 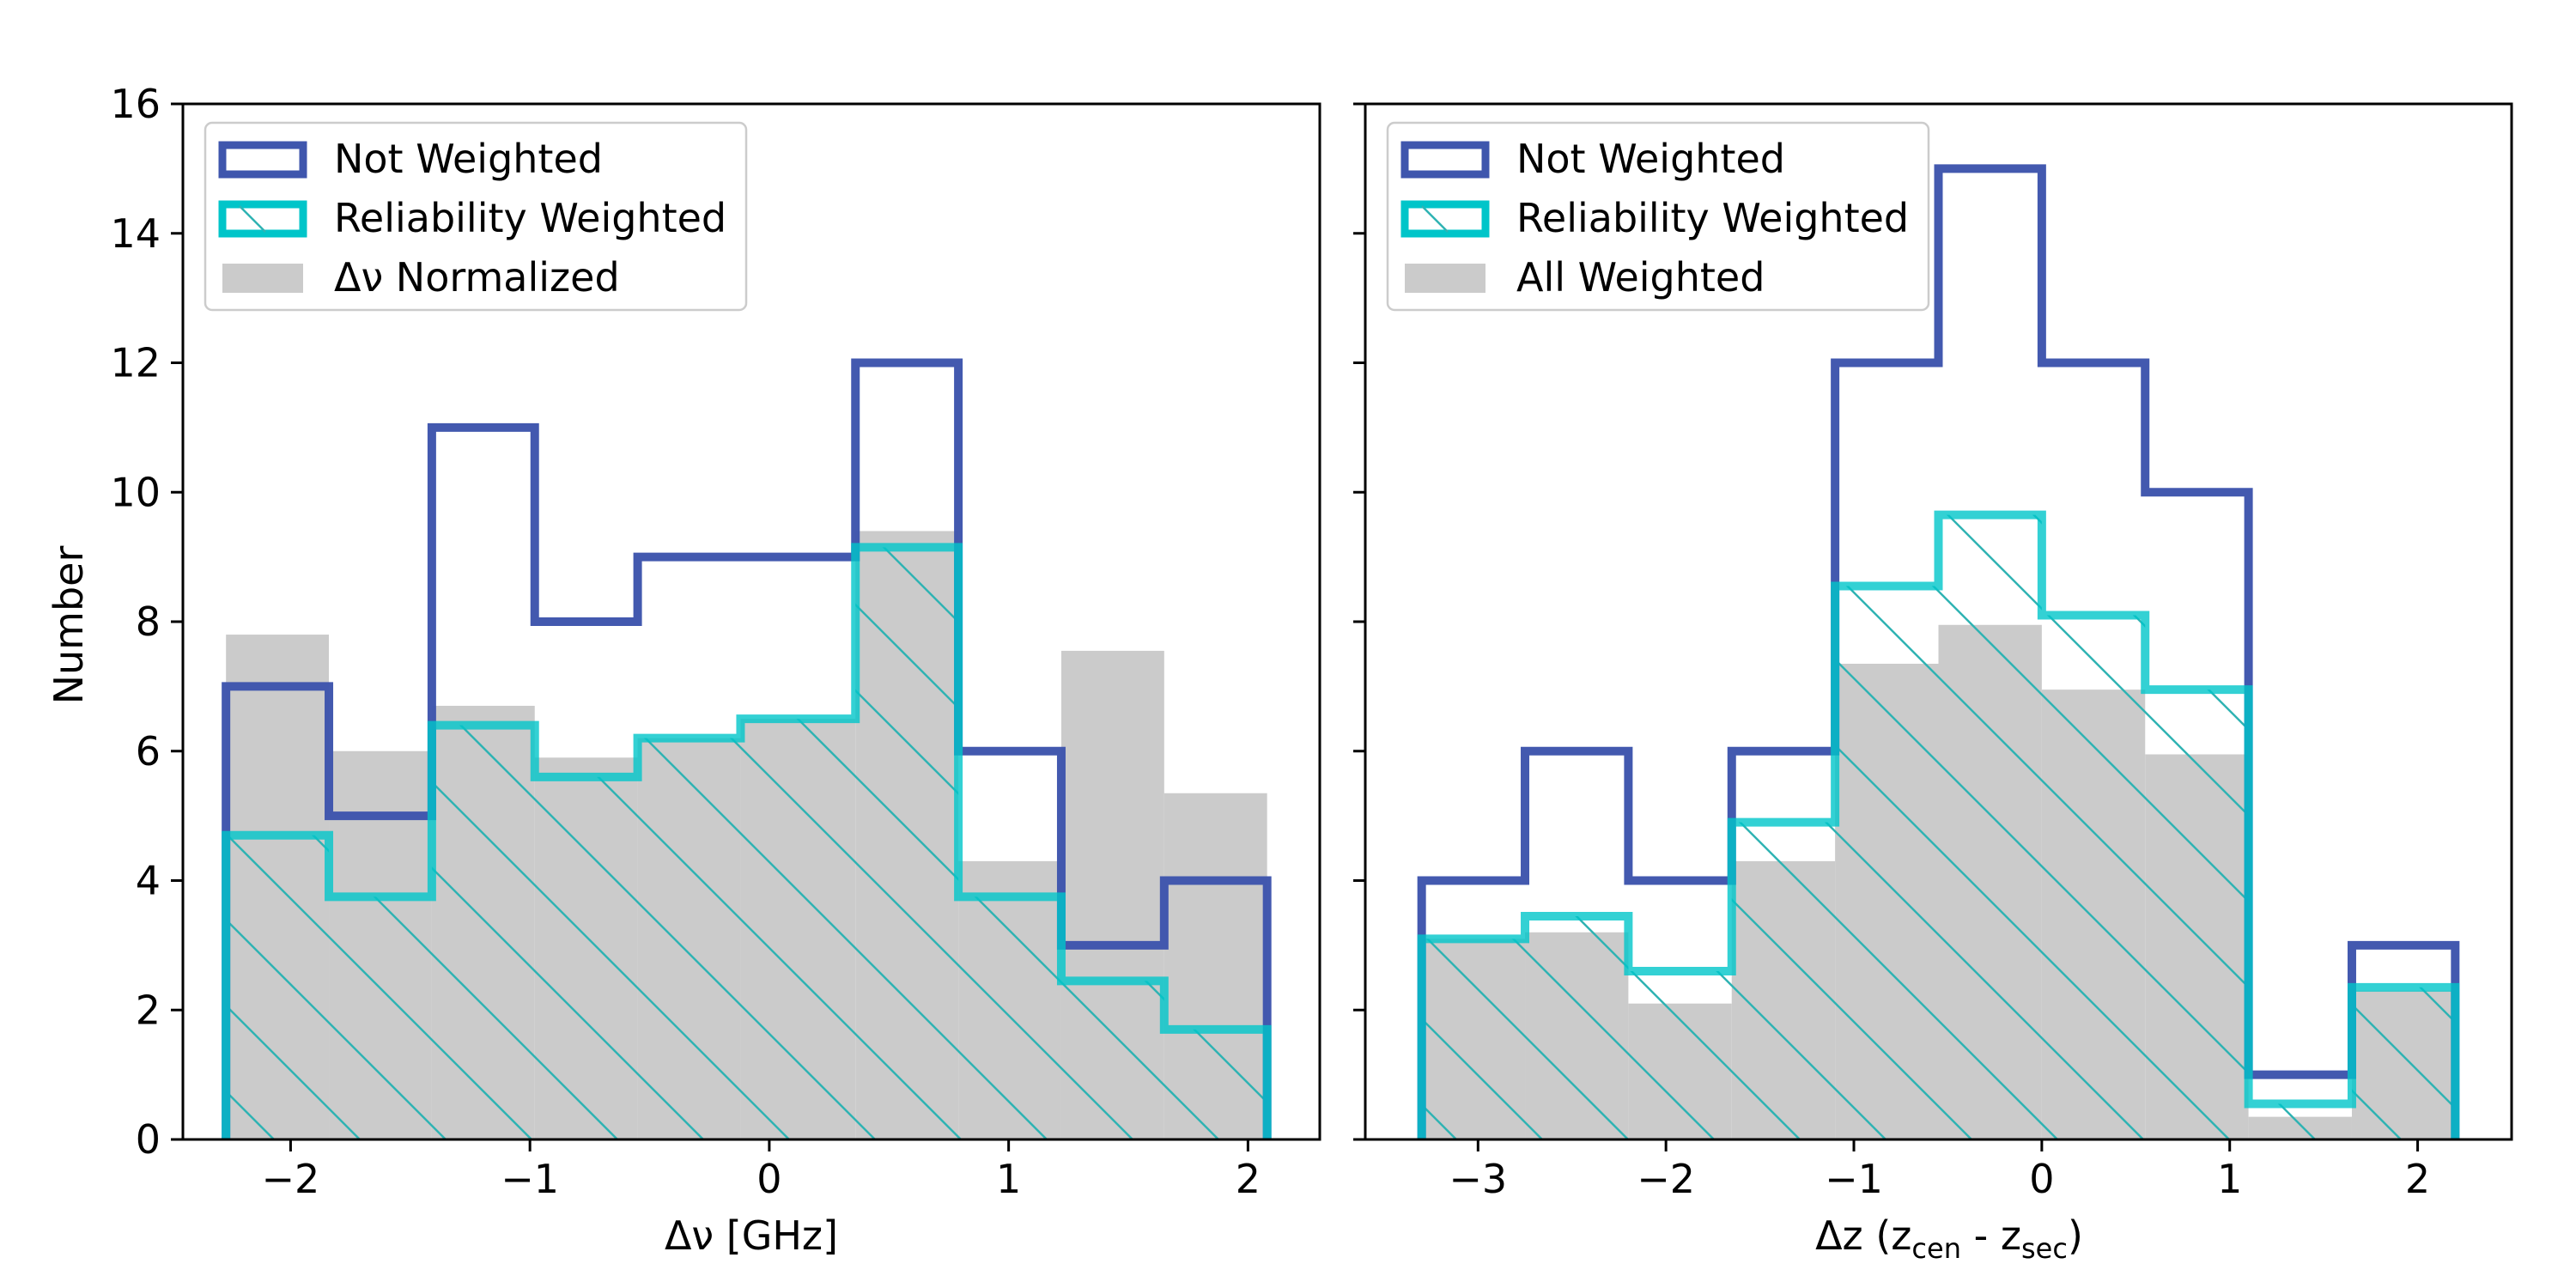 I want to click on right-x-axis-label: Δz (zcen - zsec), so click(x=1949, y=1239).